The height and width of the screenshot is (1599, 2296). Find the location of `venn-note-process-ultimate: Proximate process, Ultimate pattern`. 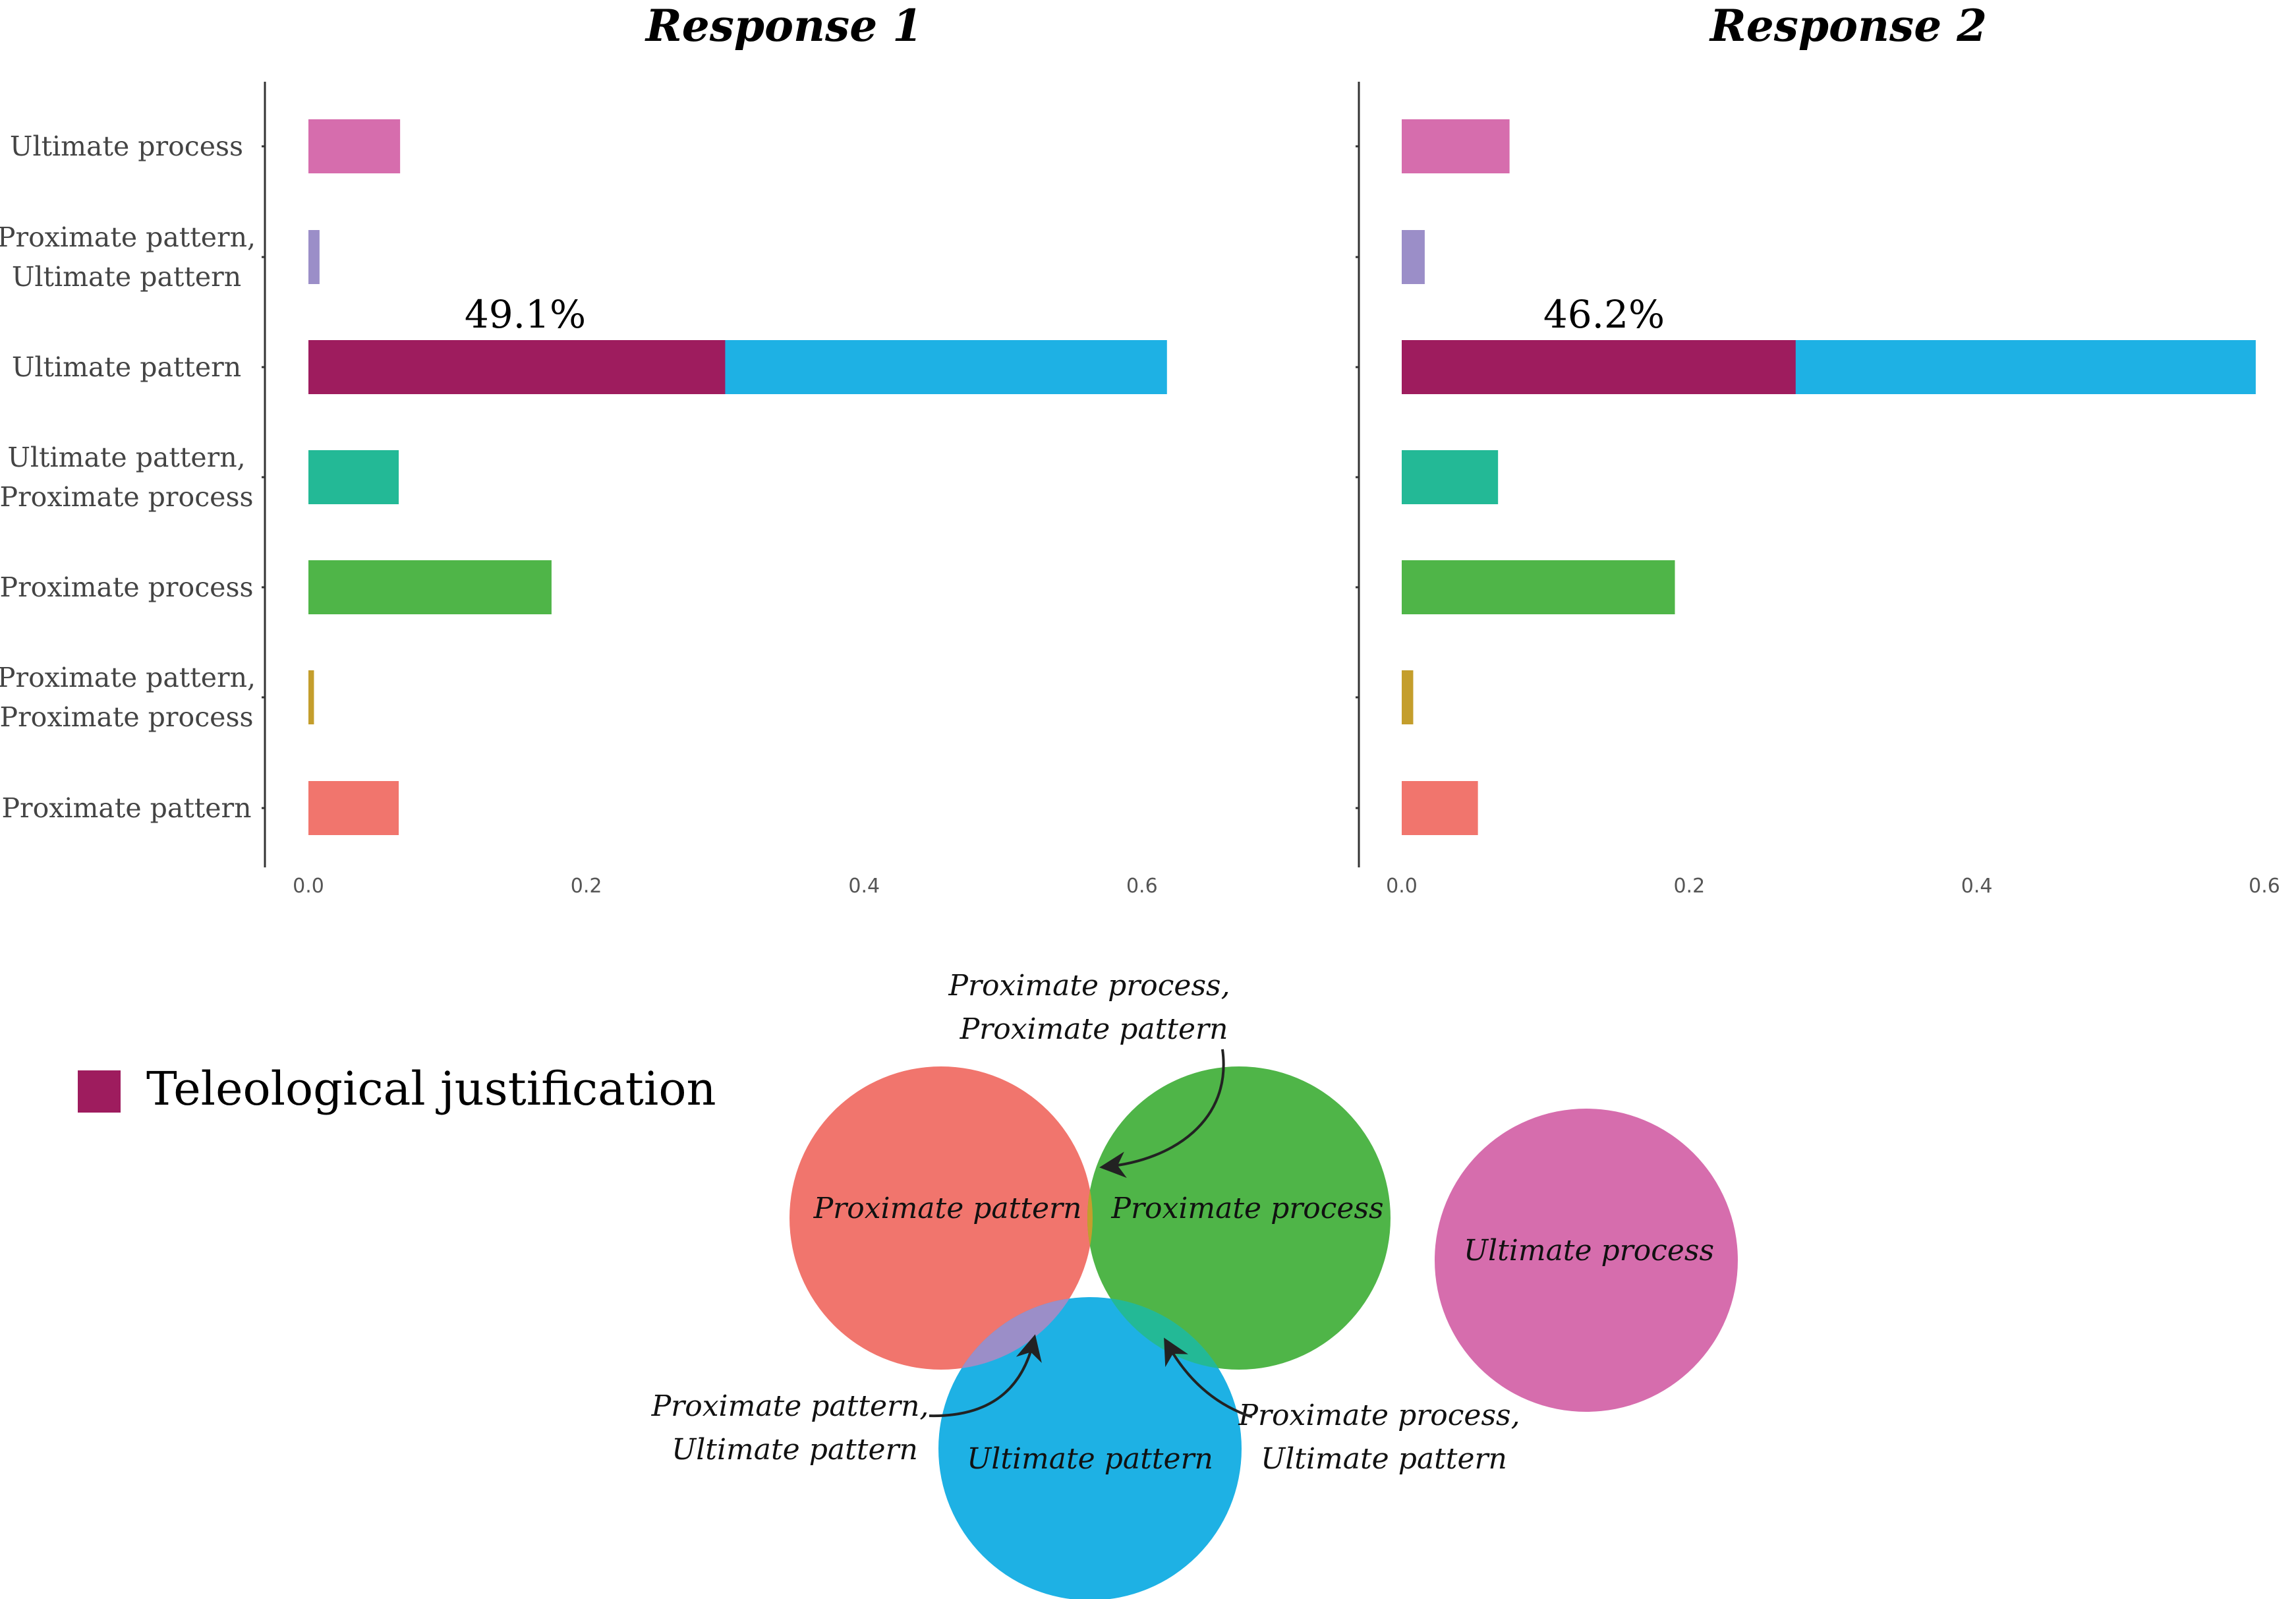

venn-note-process-ultimate: Proximate process, Ultimate pattern is located at coordinates (1383, 1437).